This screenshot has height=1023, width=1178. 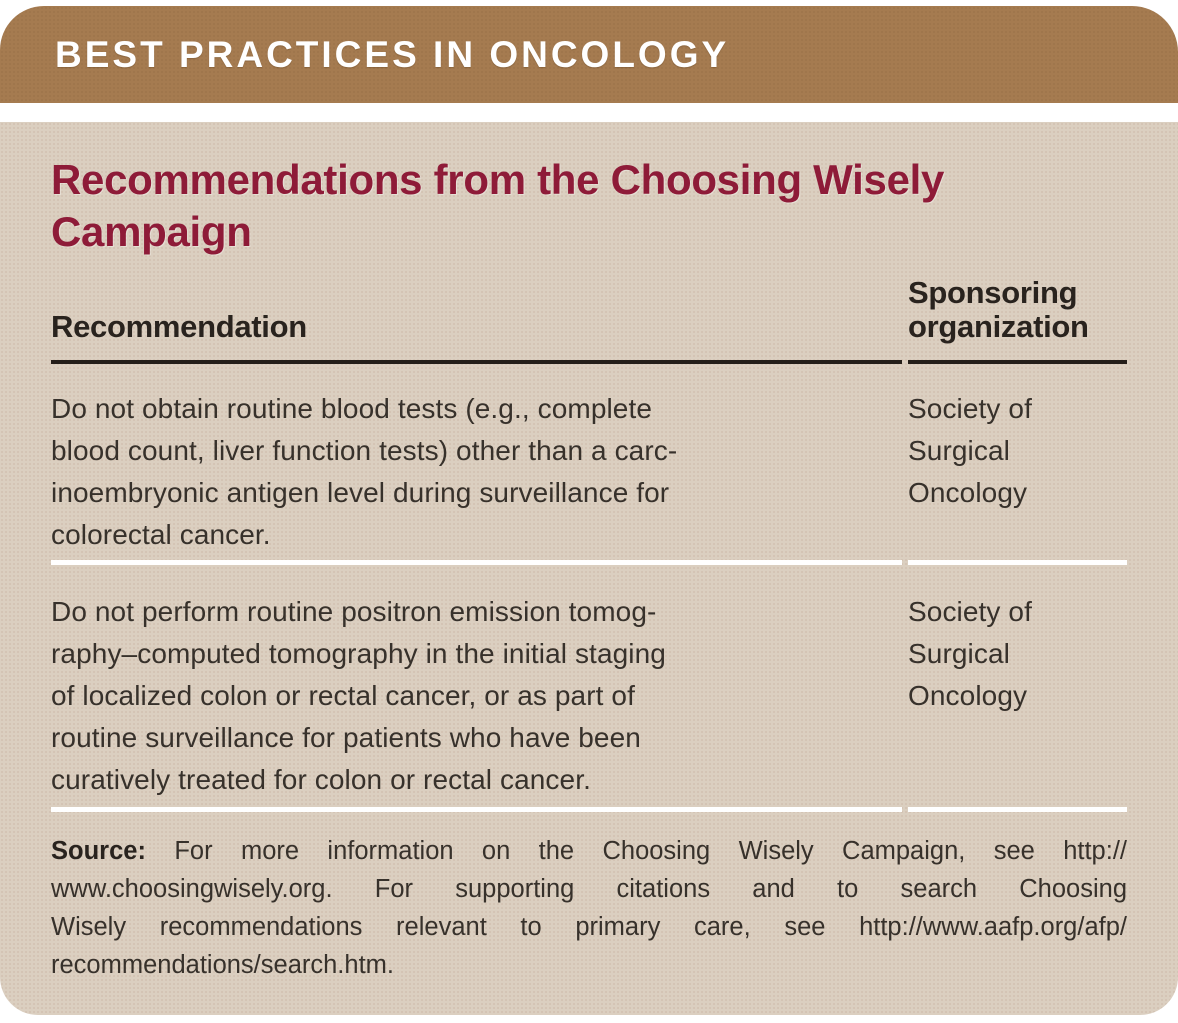 I want to click on panel-title-line-1: Recommendations from the Choosing Wisely, so click(x=498, y=179).